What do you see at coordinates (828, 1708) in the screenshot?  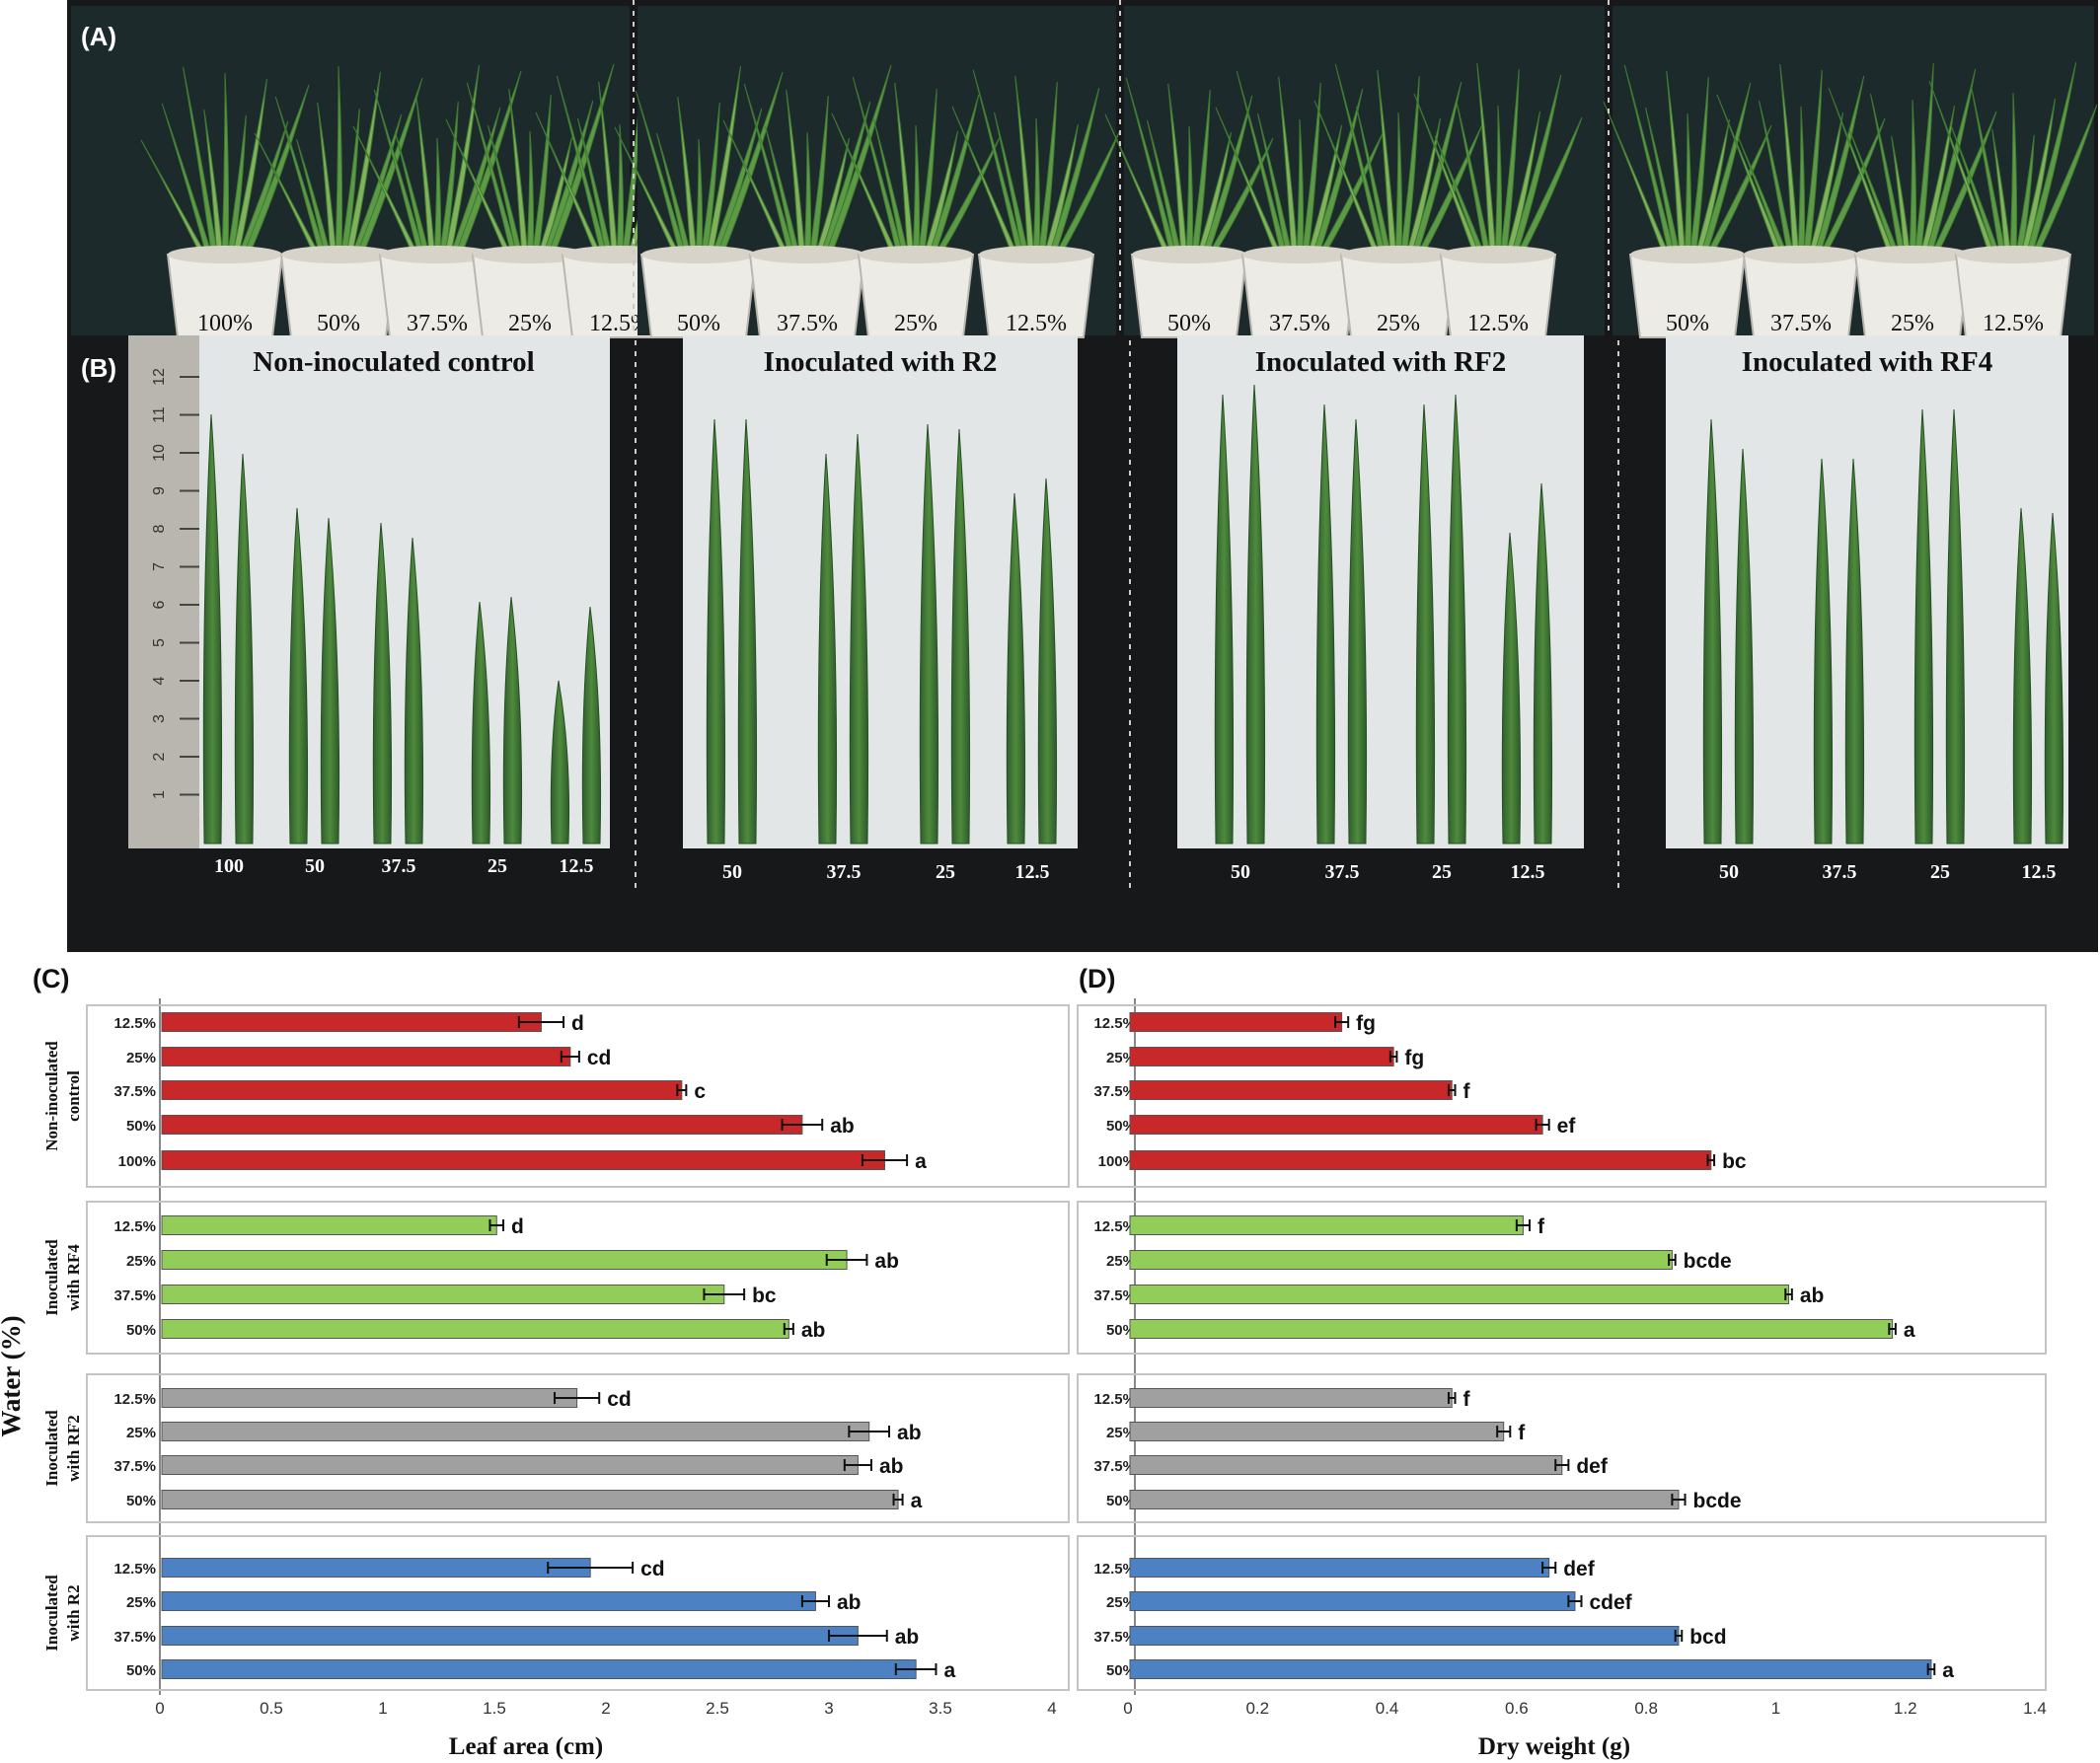 I see `x-tick-label: 3` at bounding box center [828, 1708].